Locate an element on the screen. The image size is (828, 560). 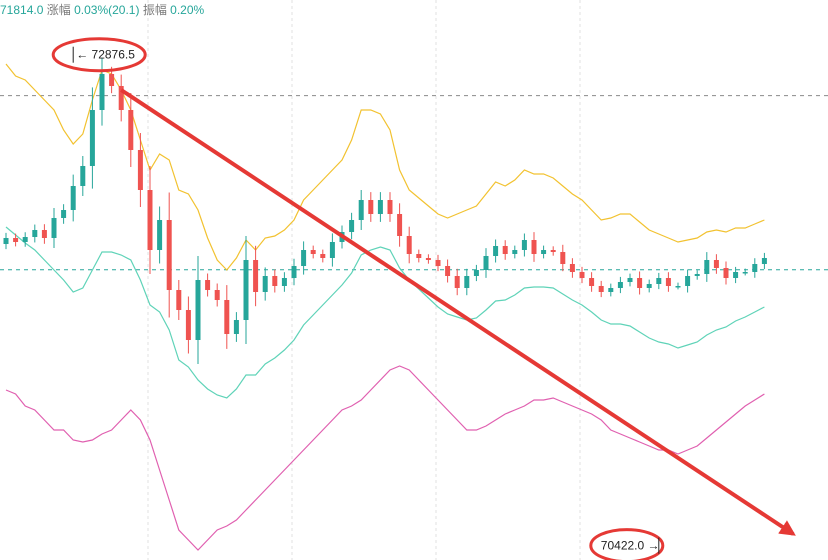
high-price-circle is located at coordinates (99, 55).